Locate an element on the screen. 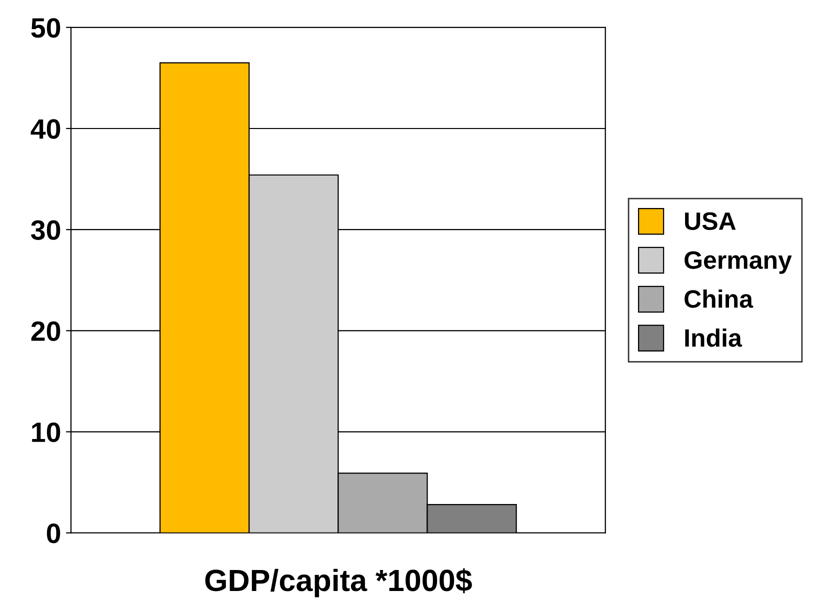 The width and height of the screenshot is (835, 609). y-tick-label: 0 is located at coordinates (53, 534).